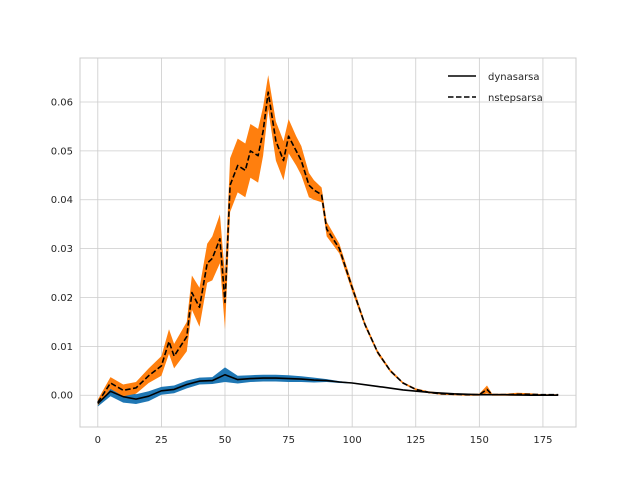 The width and height of the screenshot is (640, 484). Describe the element at coordinates (62, 151) in the screenshot. I see `y-tick-label: 0.05` at that location.